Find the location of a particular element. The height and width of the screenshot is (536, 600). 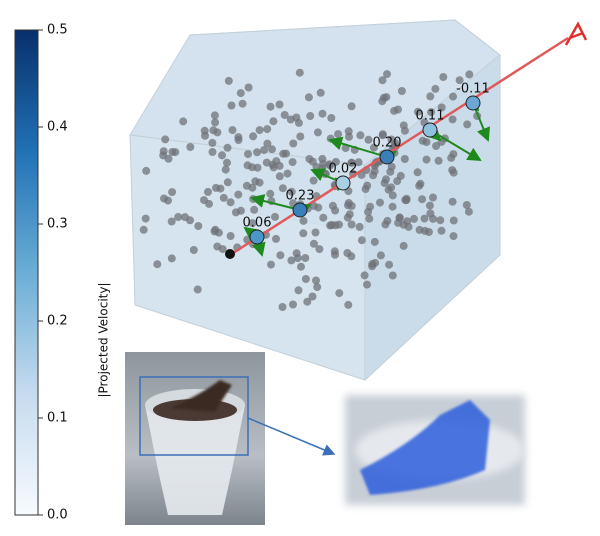

probe-label: 0.23 is located at coordinates (300, 196).